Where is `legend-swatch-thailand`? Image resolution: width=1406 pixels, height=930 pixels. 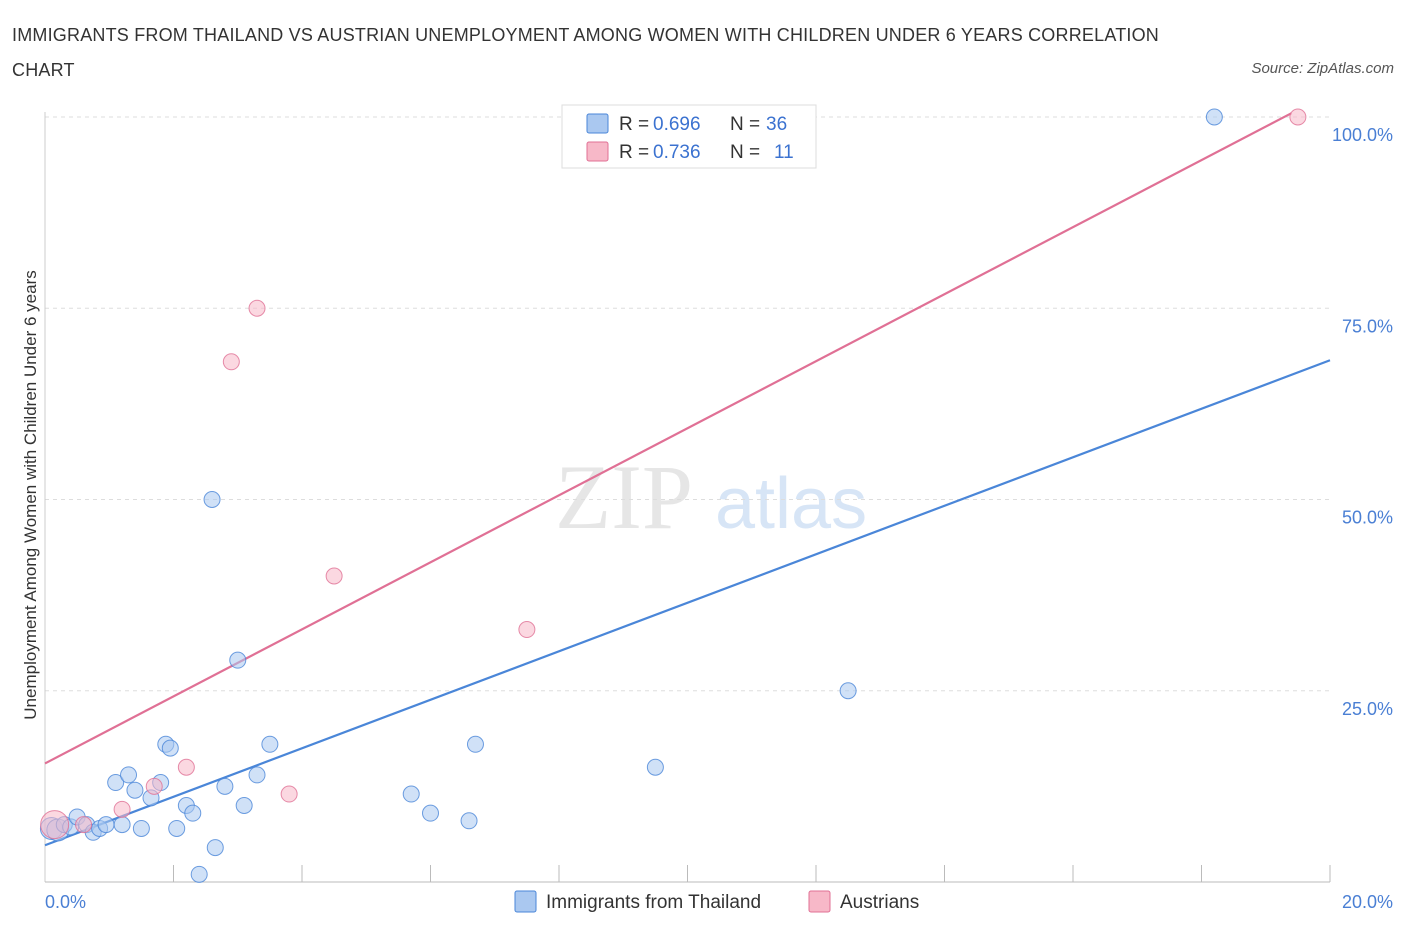 legend-swatch-thailand is located at coordinates (597, 123).